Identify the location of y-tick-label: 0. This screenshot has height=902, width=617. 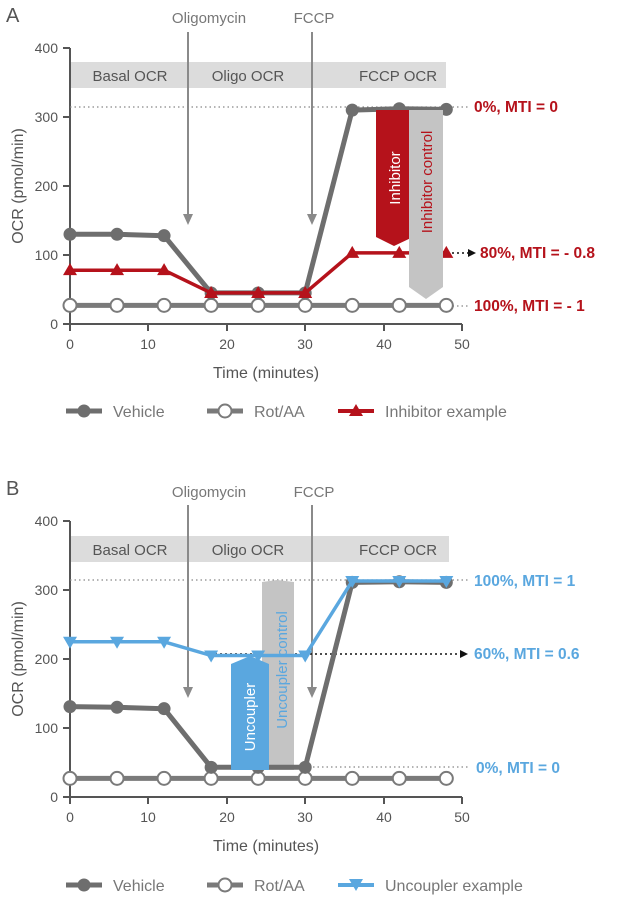
(54, 324).